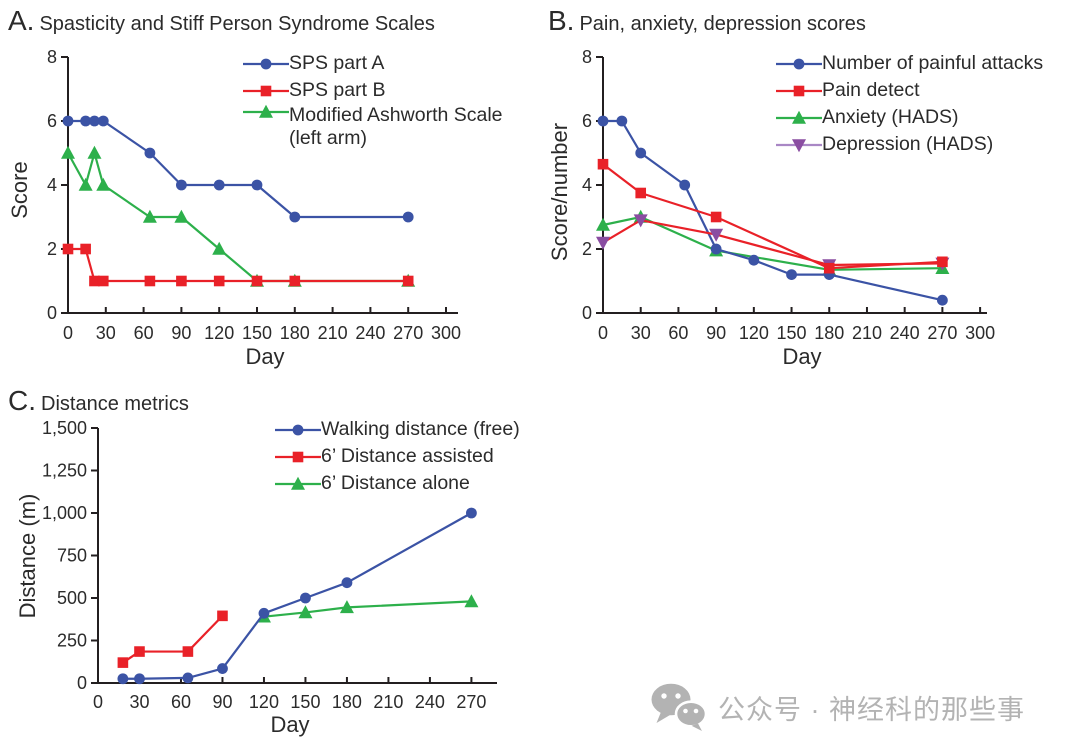 This screenshot has width=1080, height=756. Describe the element at coordinates (587, 185) in the screenshot. I see `y-tick-label: 4` at that location.